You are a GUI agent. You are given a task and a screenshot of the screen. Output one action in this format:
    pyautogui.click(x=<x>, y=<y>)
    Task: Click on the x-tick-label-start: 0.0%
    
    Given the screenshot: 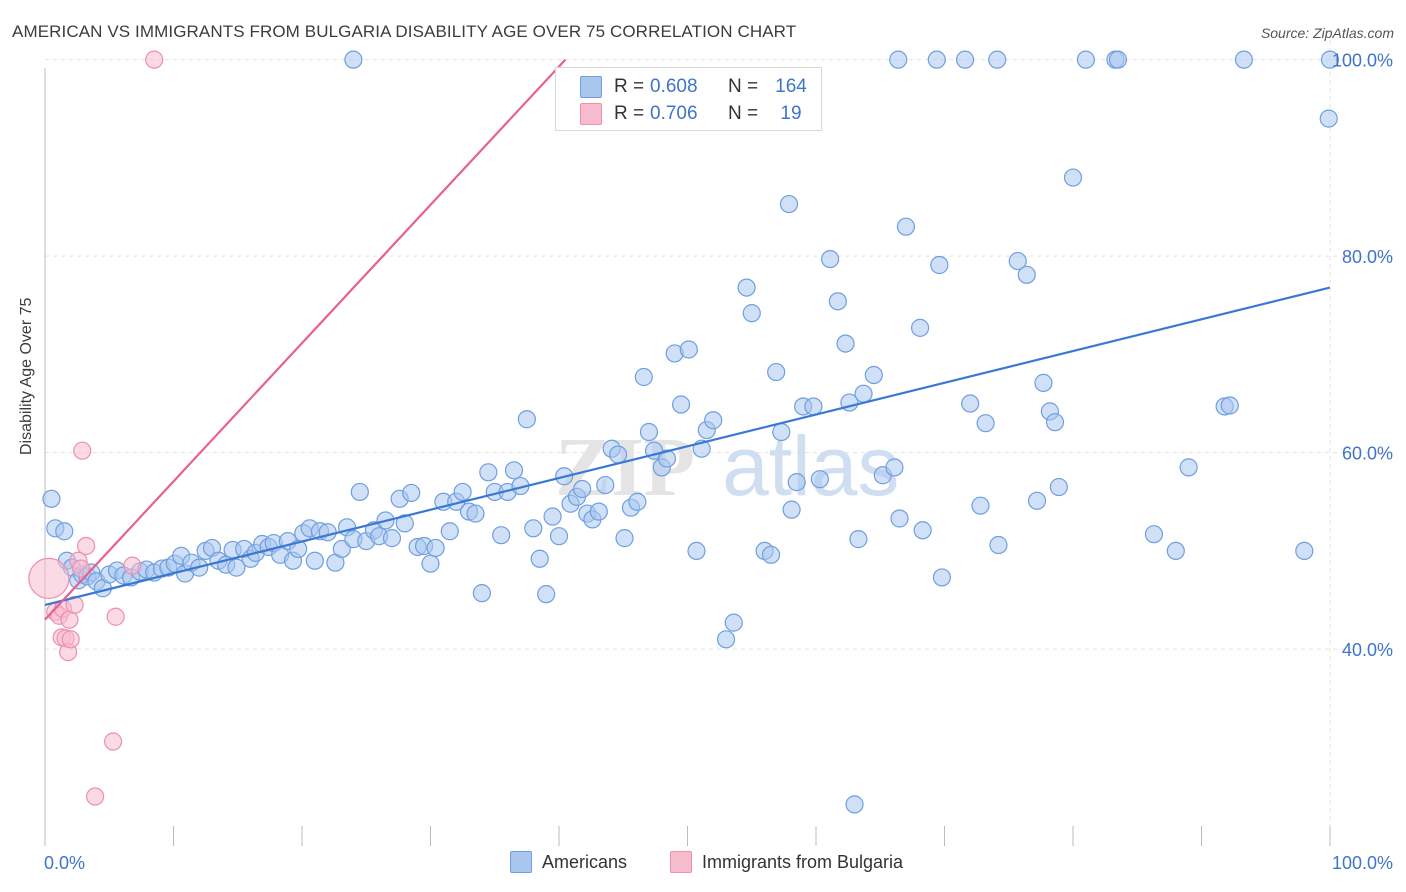 What is the action you would take?
    pyautogui.click(x=64, y=863)
    